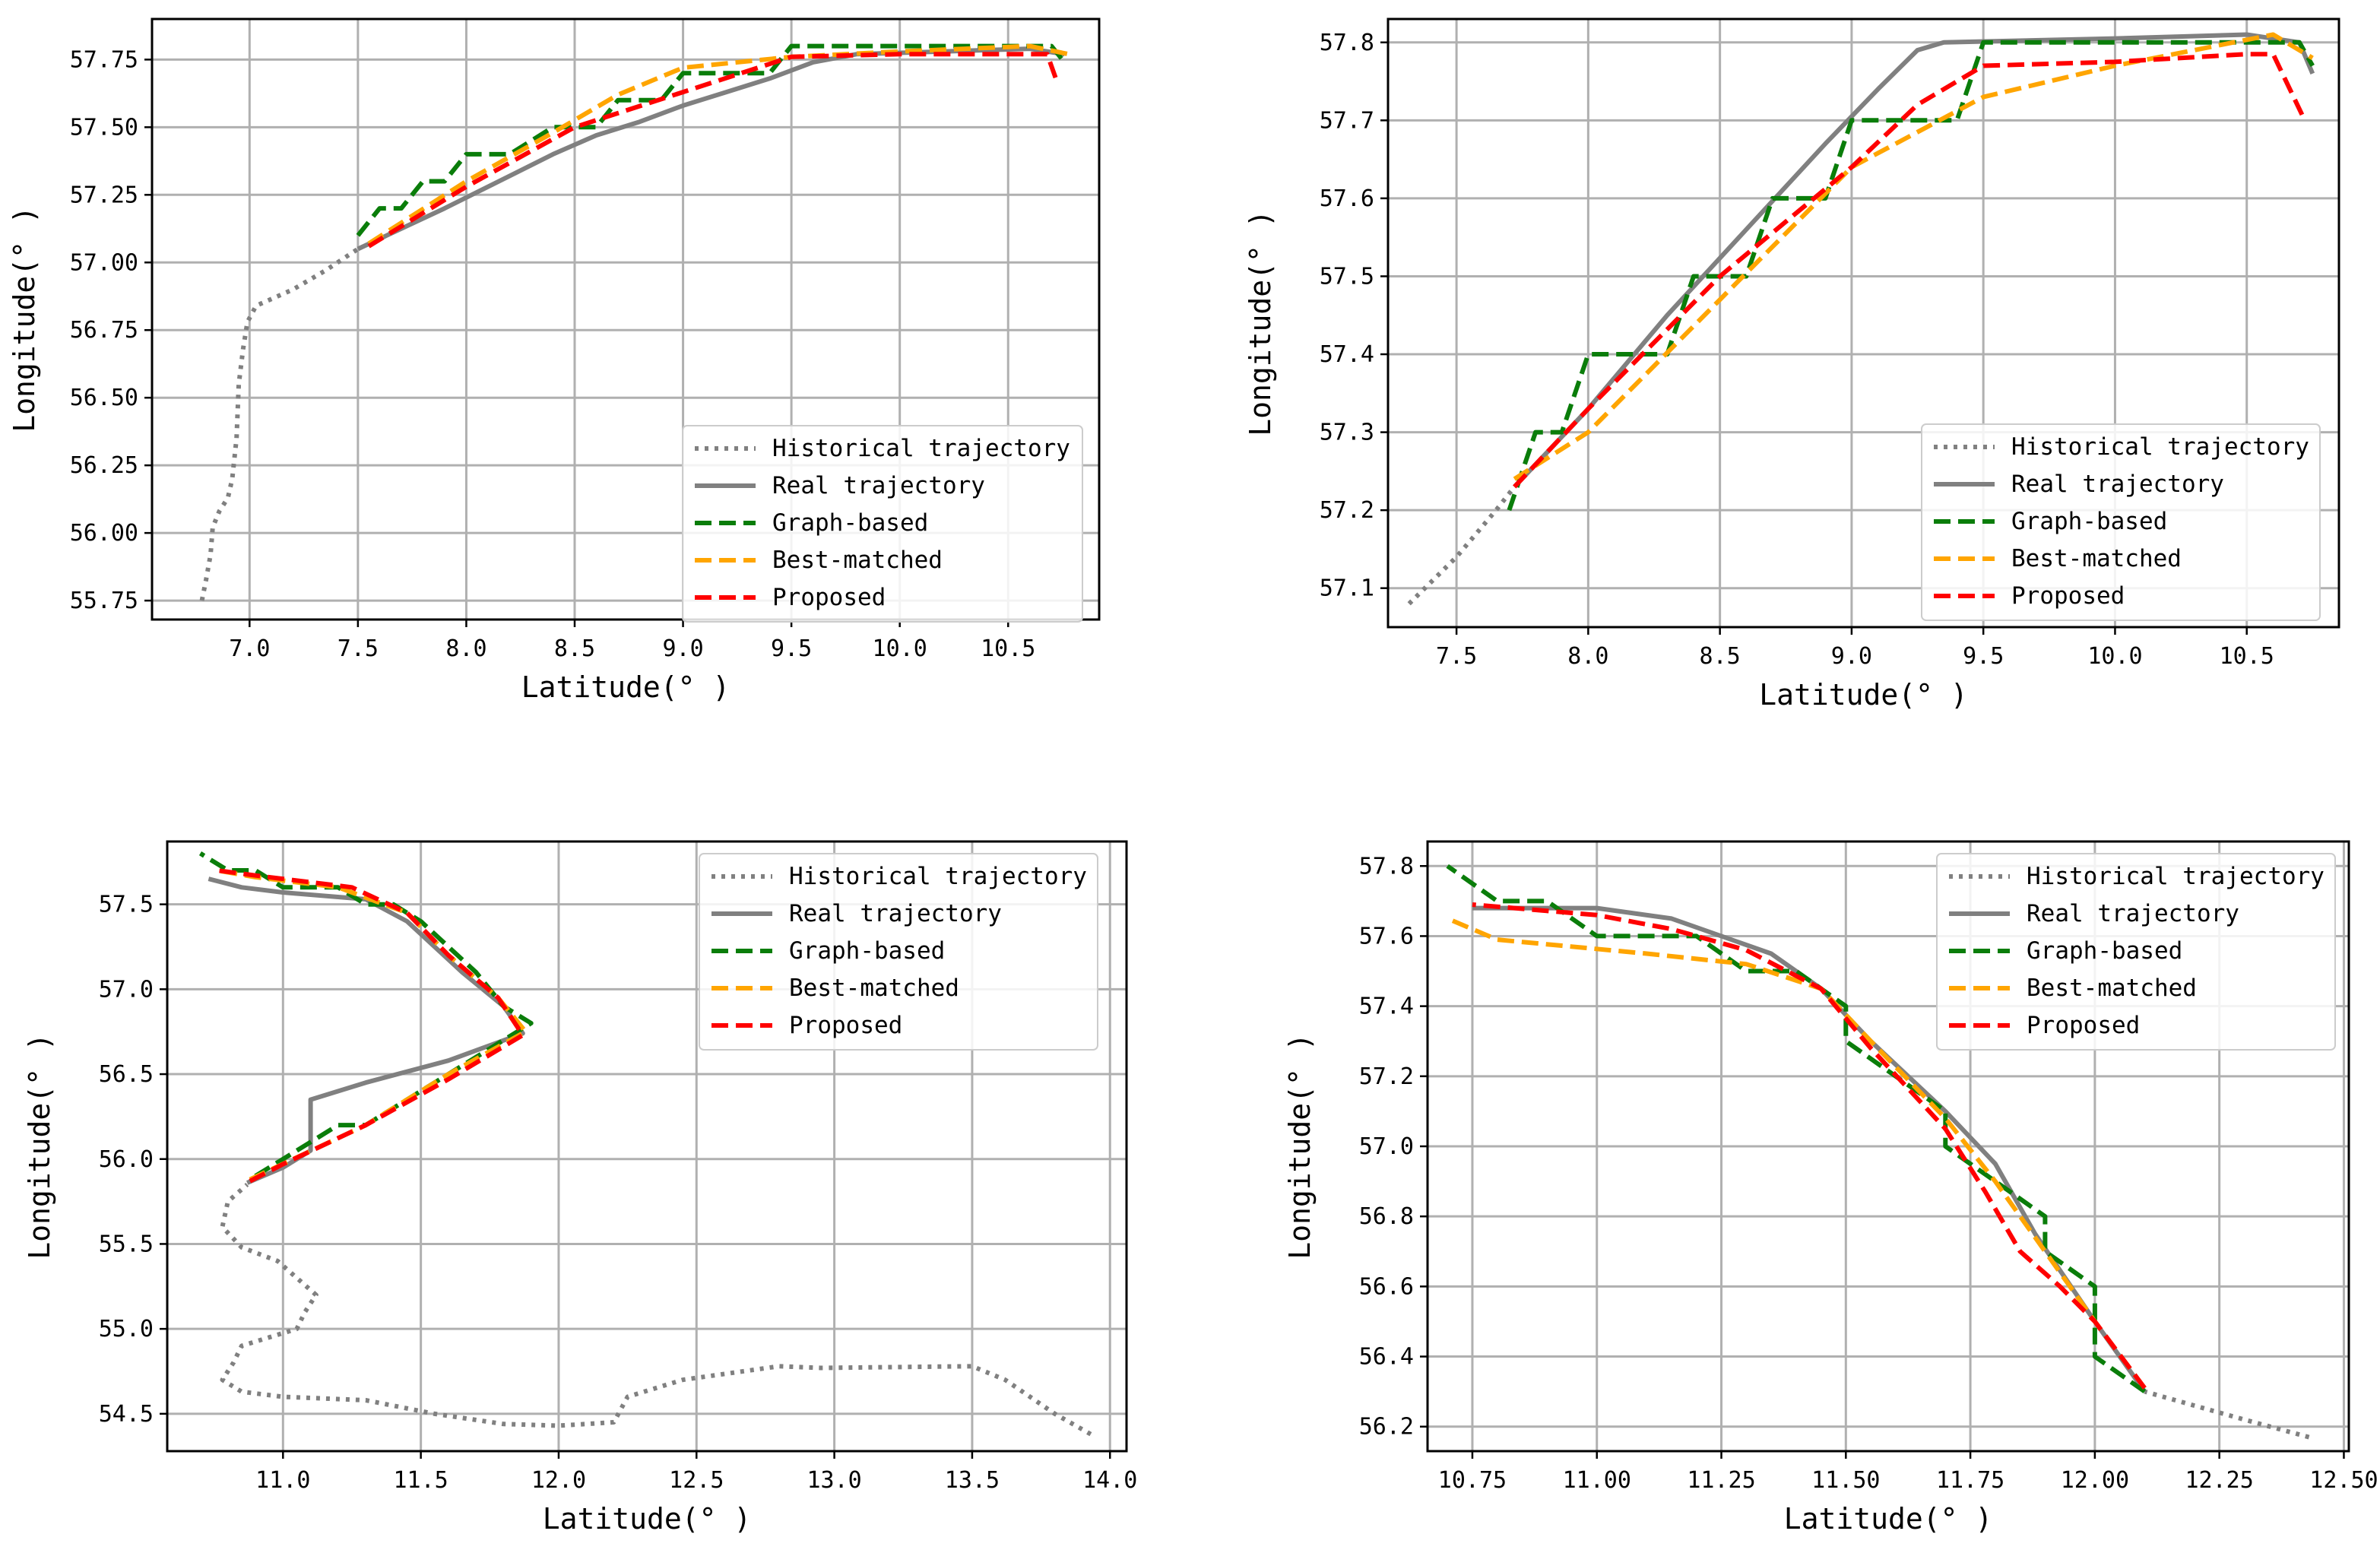 The height and width of the screenshot is (1553, 2380). What do you see at coordinates (104, 330) in the screenshot?
I see `y-tick-label: 56.75` at bounding box center [104, 330].